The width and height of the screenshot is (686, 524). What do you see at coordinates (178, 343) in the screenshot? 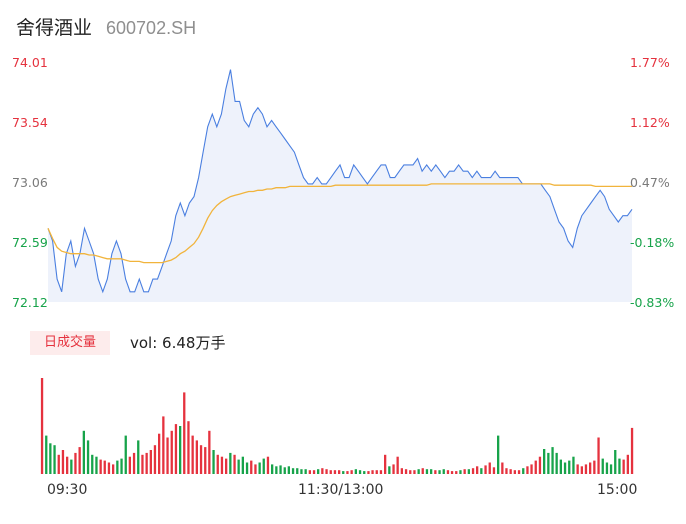
I see `volume-readout: vol: 6.48万手` at bounding box center [178, 343].